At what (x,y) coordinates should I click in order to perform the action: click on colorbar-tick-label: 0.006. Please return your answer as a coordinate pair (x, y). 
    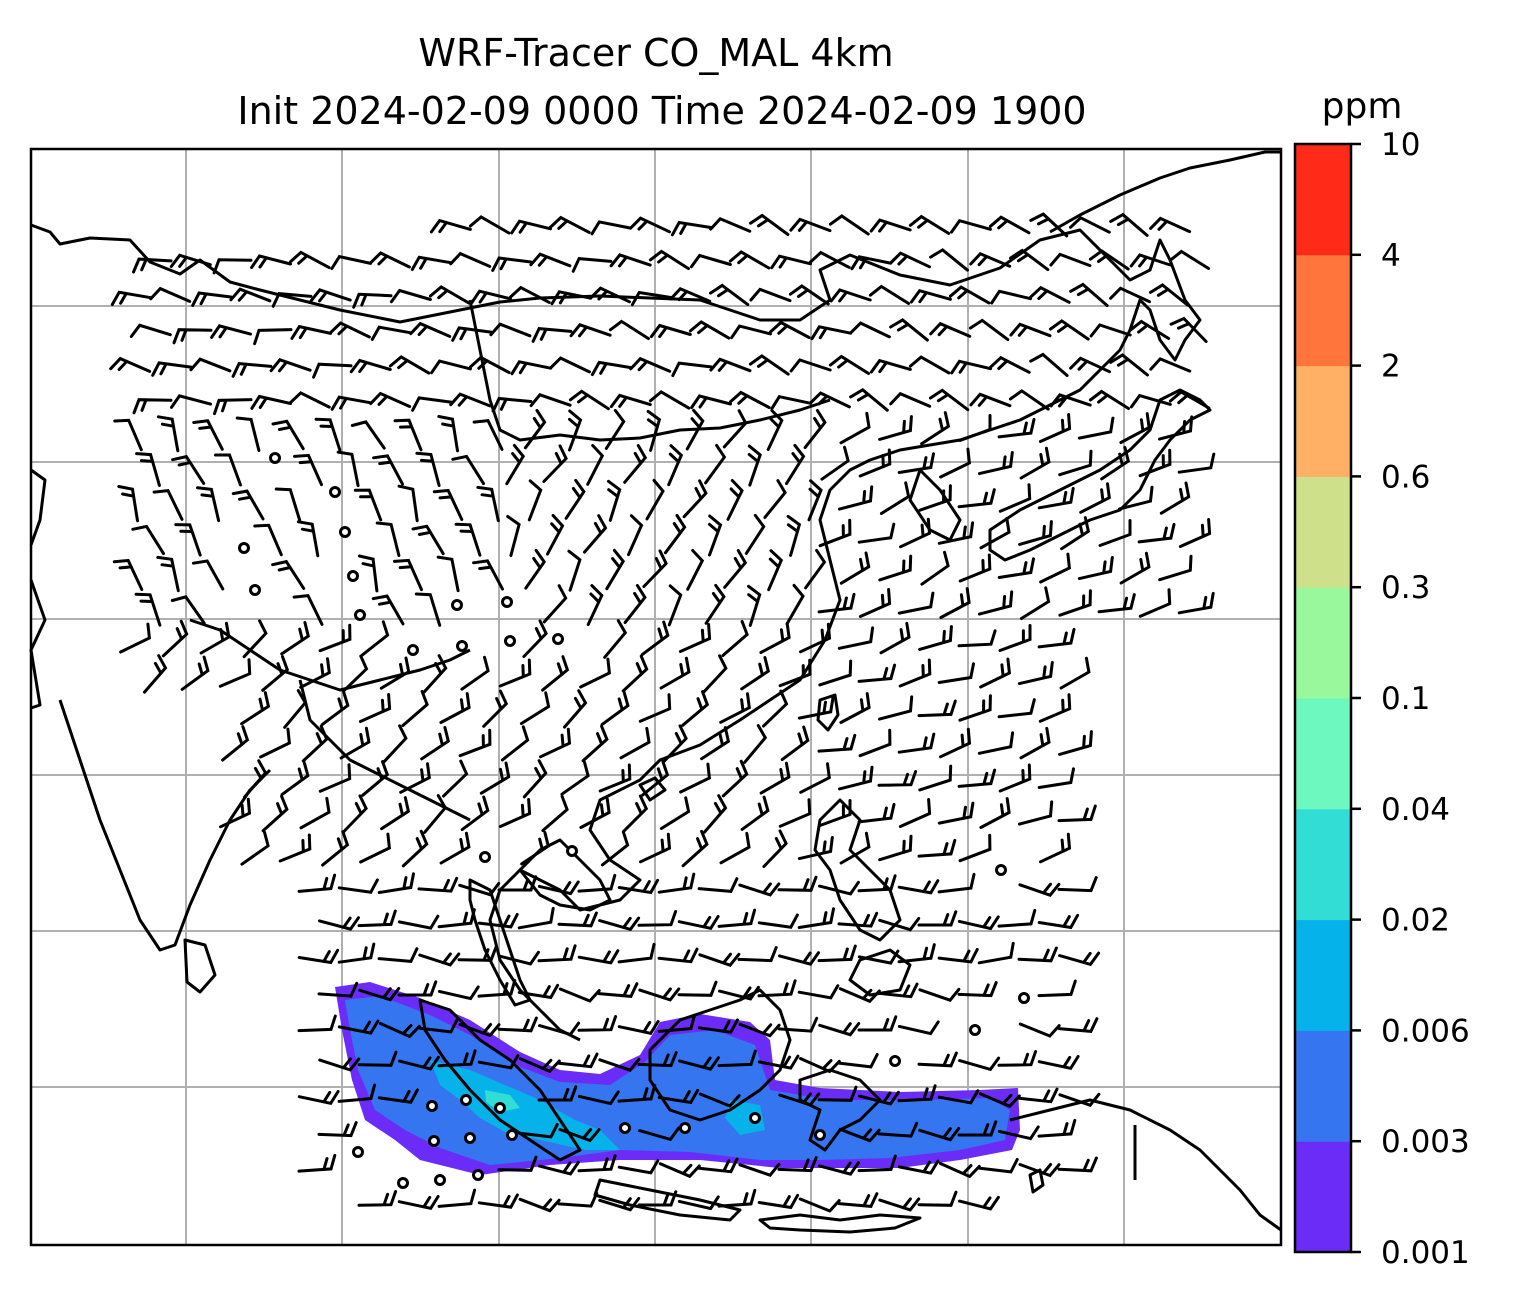
    Looking at the image, I should click on (1425, 1031).